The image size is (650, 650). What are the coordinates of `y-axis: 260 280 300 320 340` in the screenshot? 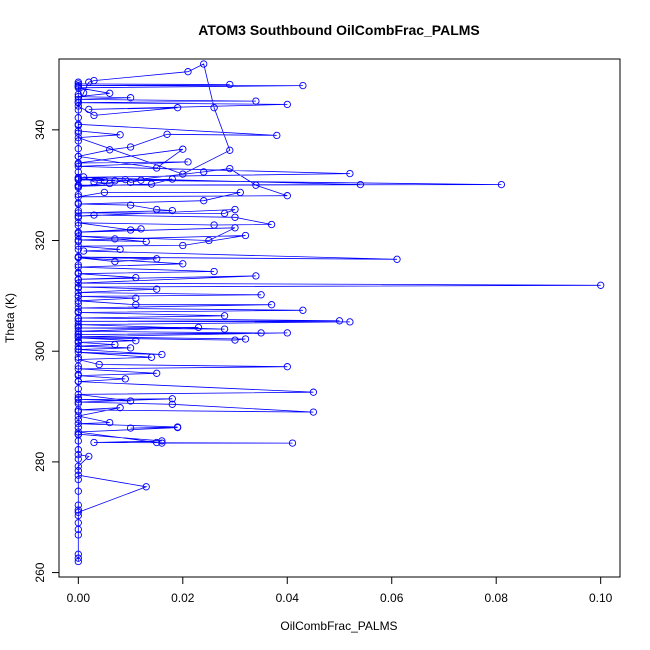 It's located at (46, 351).